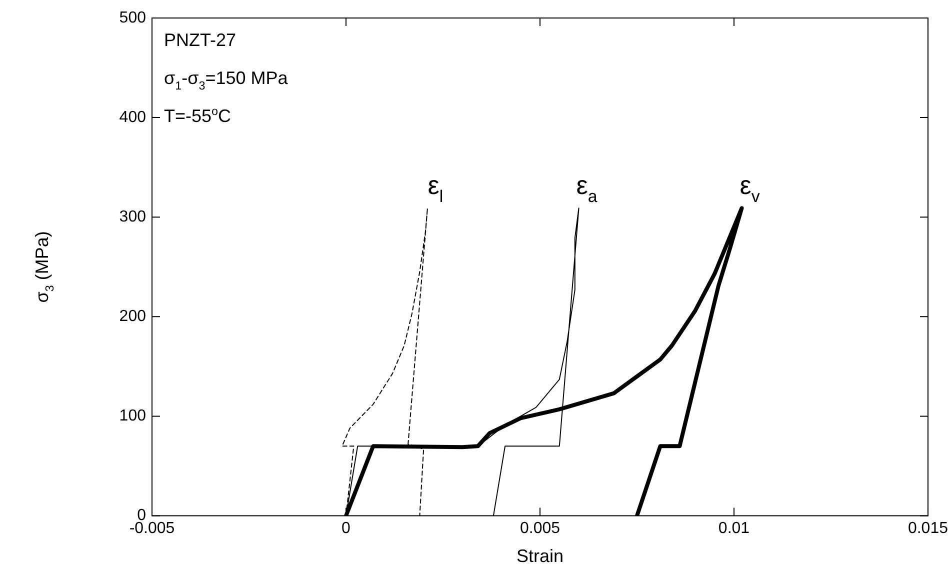 This screenshot has width=951, height=571. I want to click on x-tick-label: 0, so click(346, 528).